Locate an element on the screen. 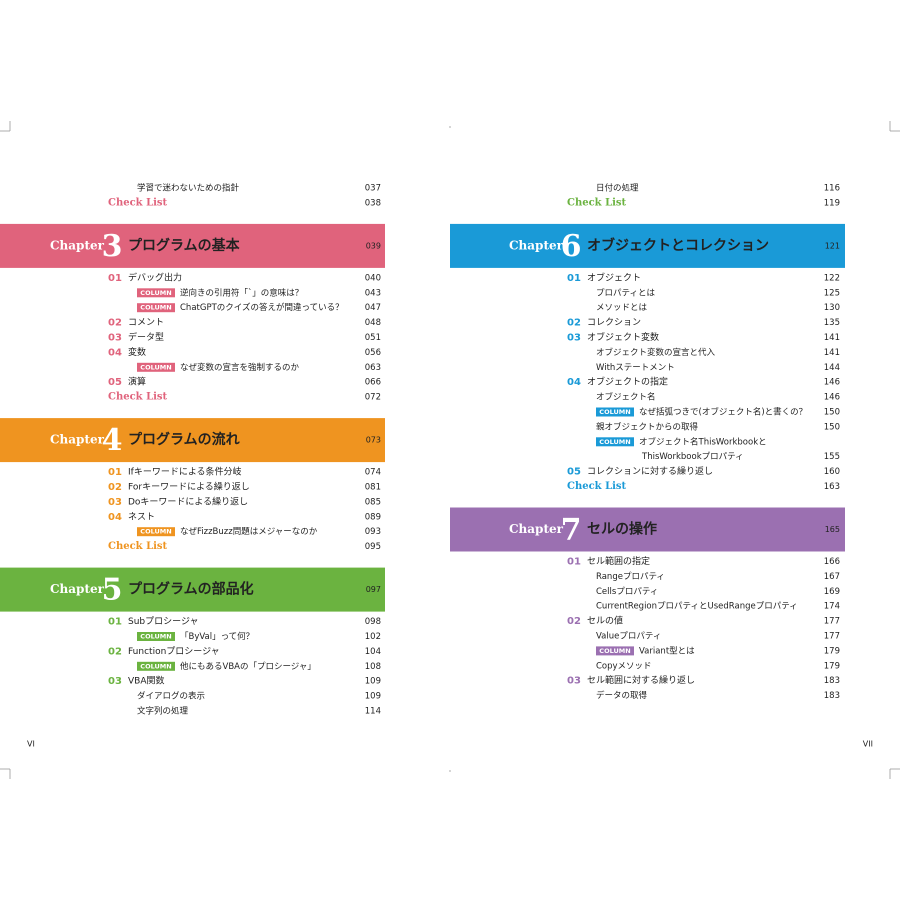 The height and width of the screenshot is (900, 900). chapter-number: 7 is located at coordinates (571, 530).